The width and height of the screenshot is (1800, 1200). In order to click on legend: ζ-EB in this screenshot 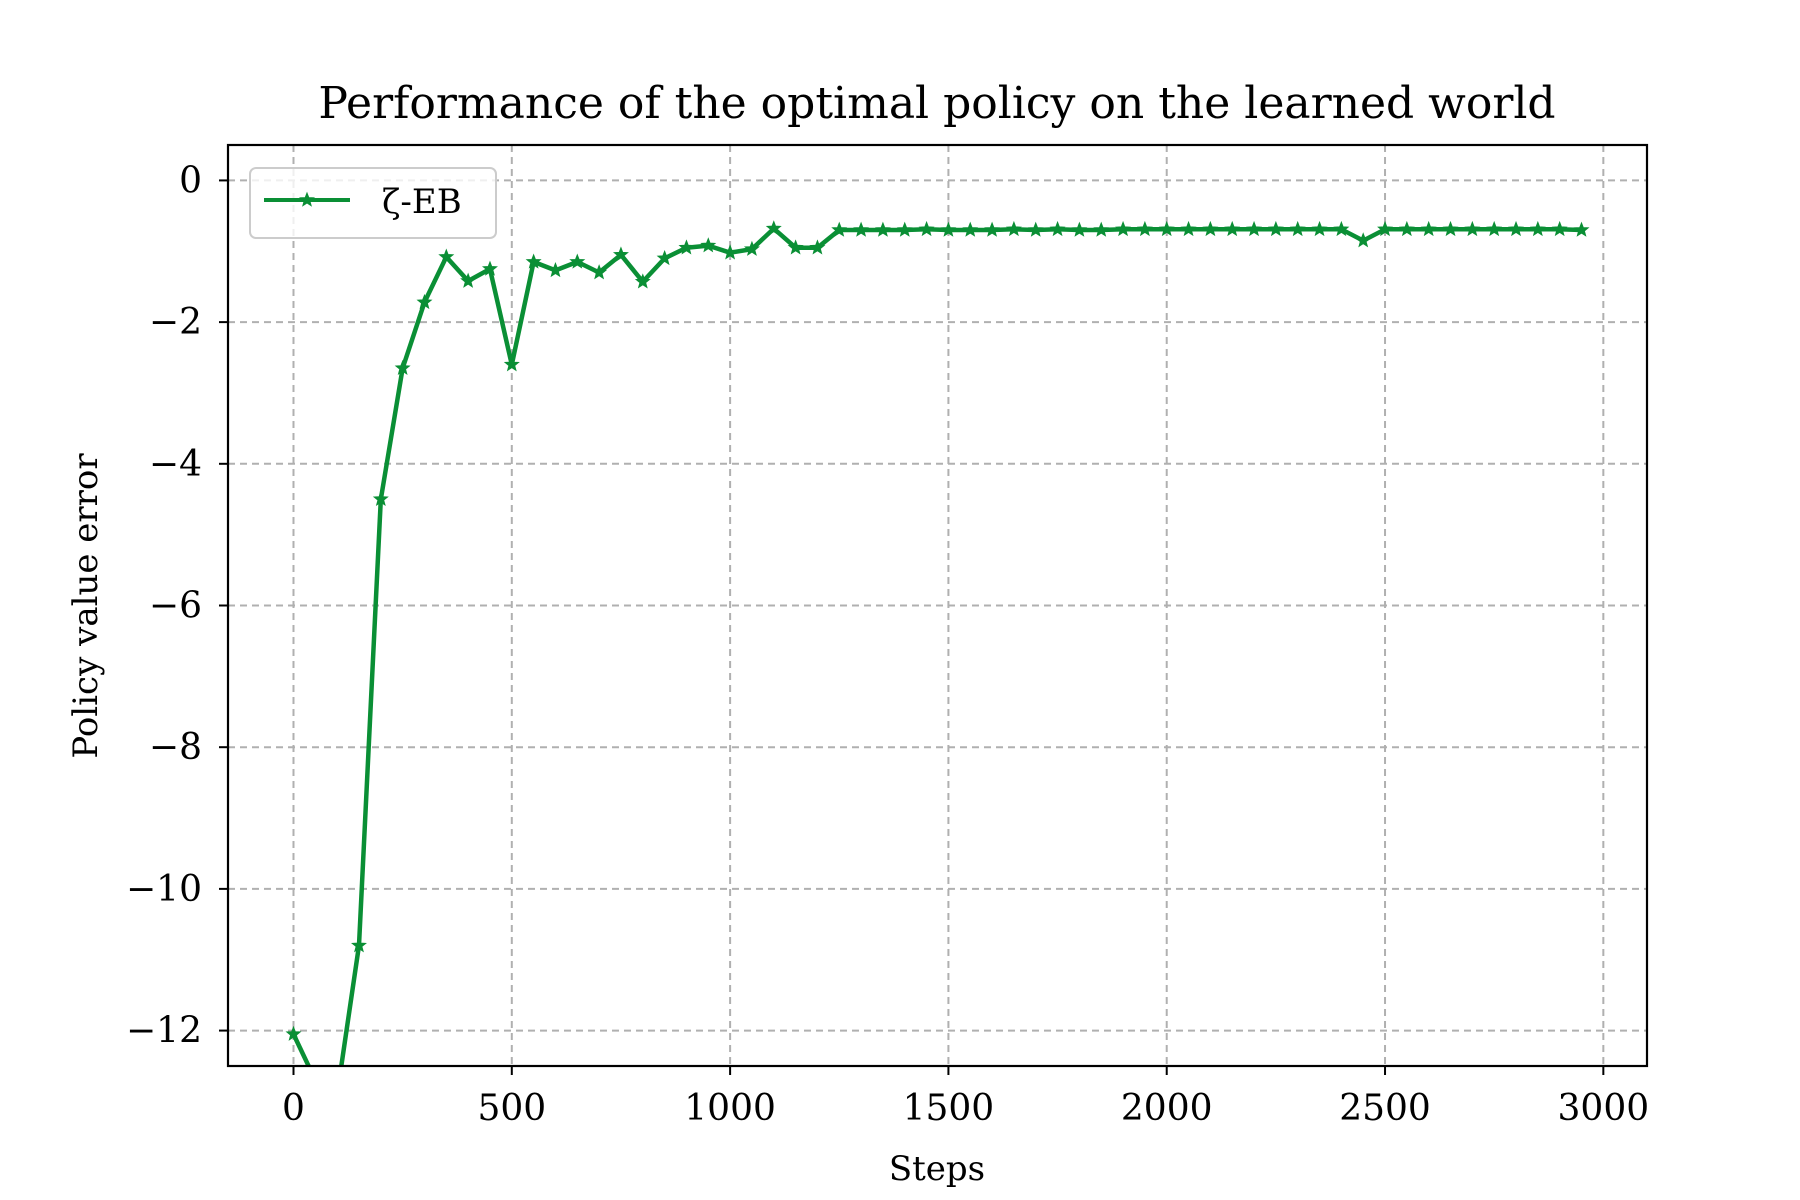, I will do `click(373, 203)`.